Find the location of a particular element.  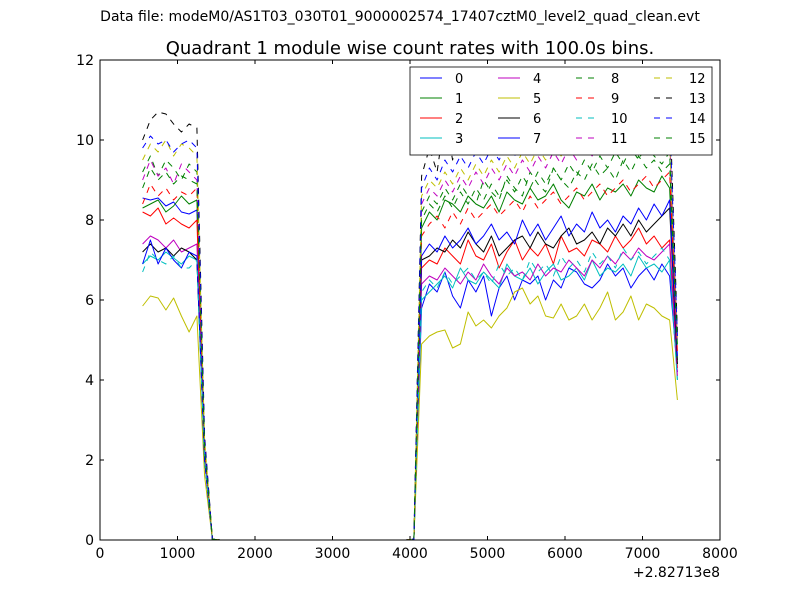

x-tick-label: 0 is located at coordinates (100, 554).